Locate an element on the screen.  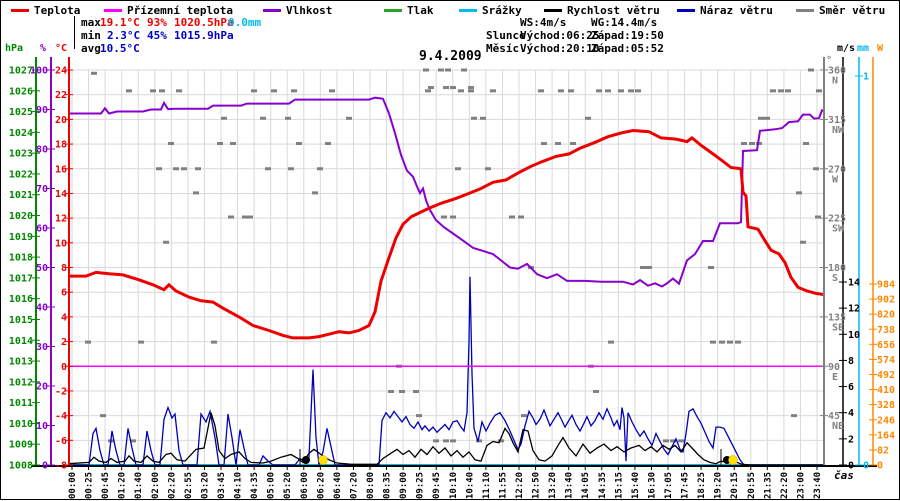
time-label: 06:40 is located at coordinates (338, 485).